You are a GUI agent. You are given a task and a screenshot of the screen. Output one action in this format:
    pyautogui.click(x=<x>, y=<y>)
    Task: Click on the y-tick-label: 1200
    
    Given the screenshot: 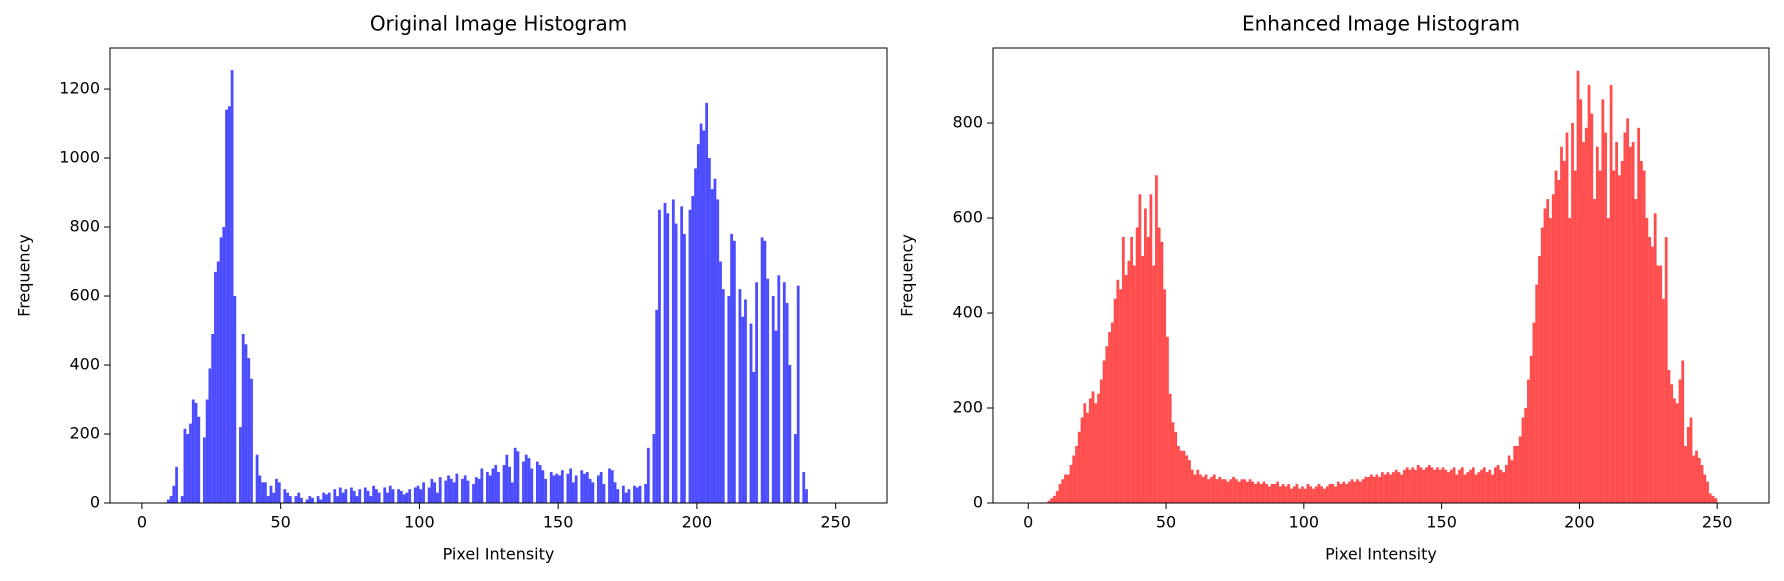 What is the action you would take?
    pyautogui.click(x=79, y=88)
    